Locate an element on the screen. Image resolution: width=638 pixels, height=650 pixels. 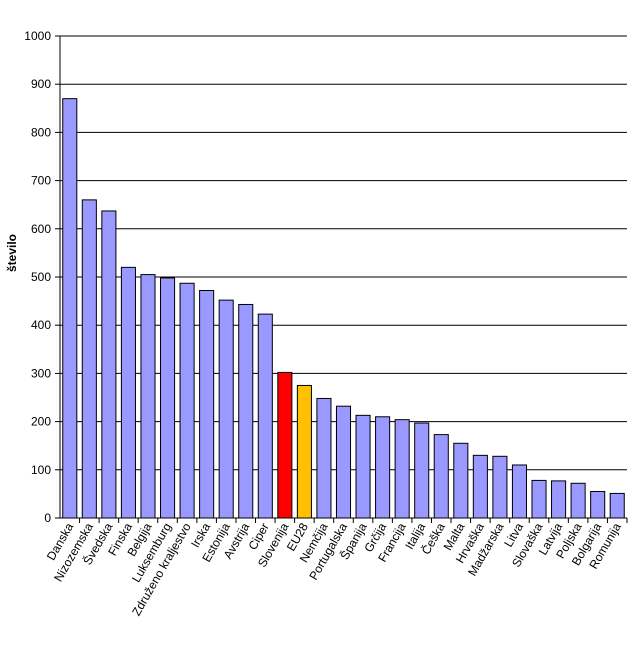
y-tick-label: 400 is located at coordinates (41, 325).